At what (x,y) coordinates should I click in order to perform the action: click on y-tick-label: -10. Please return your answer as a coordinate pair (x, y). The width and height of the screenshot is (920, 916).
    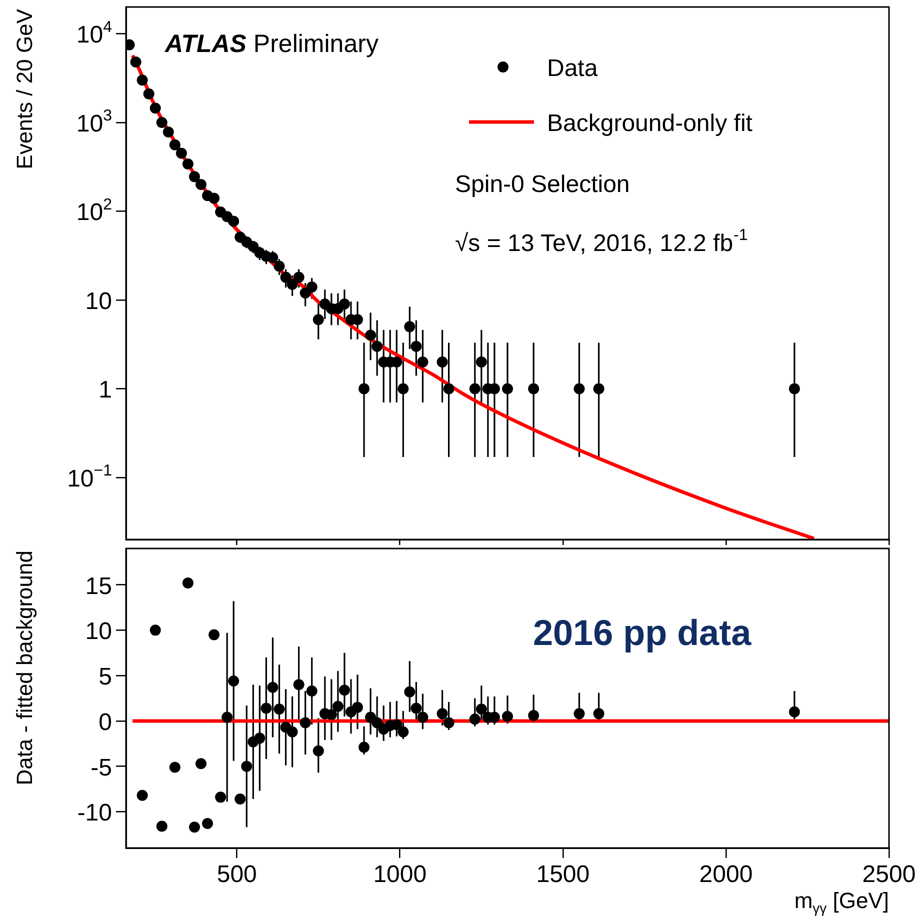
    Looking at the image, I should click on (94, 813).